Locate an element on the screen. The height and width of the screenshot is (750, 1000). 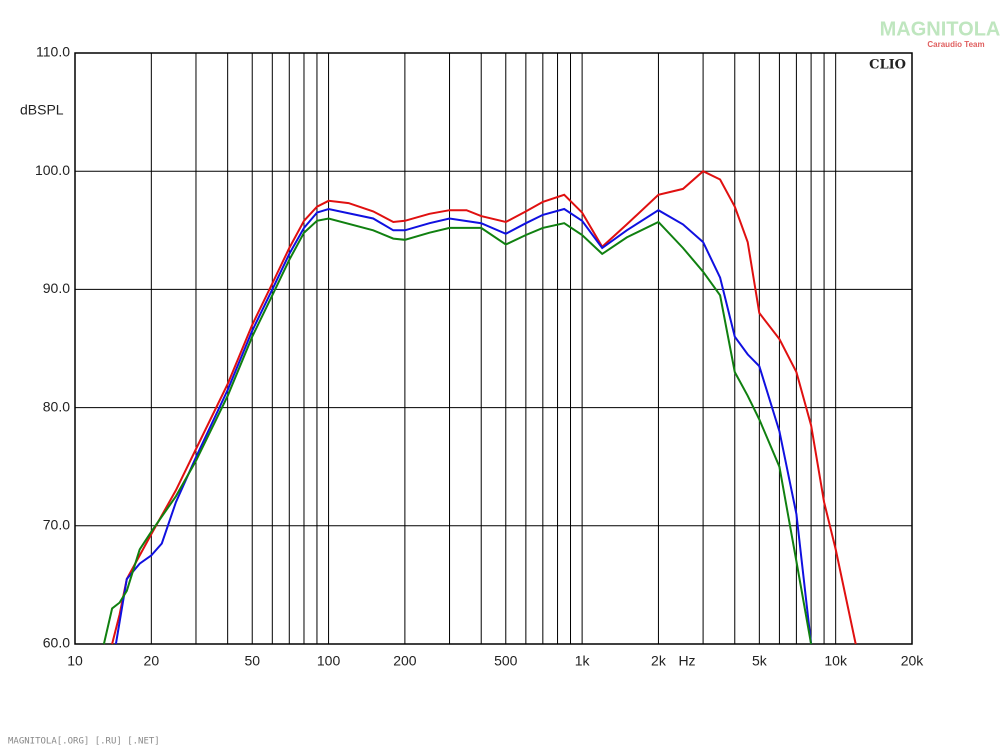
x-unit-label: Hz is located at coordinates (686, 661).